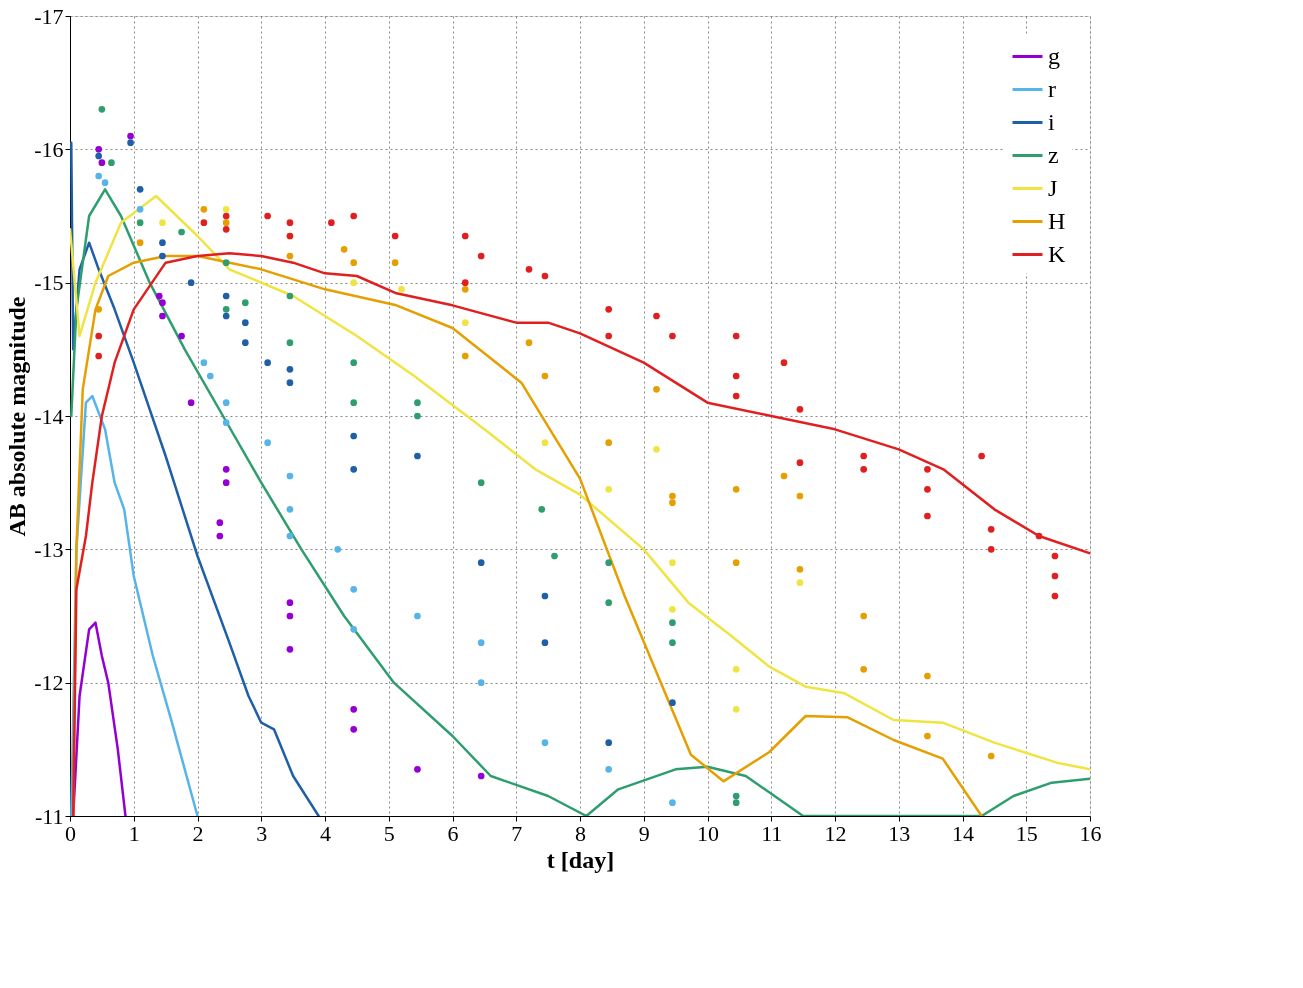  Describe the element at coordinates (1057, 253) in the screenshot. I see `legend-label: K` at that location.